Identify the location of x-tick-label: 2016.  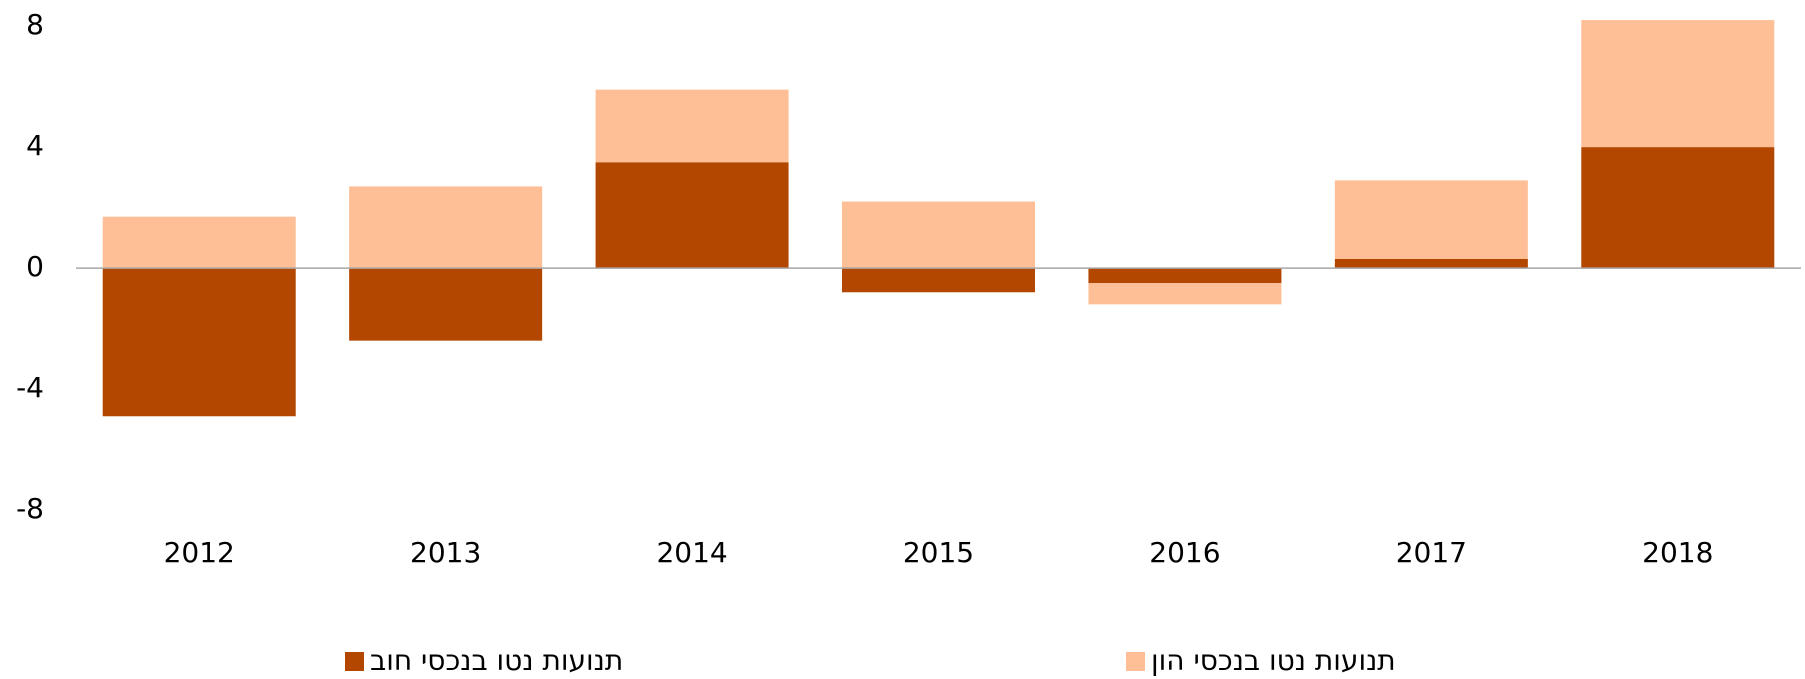
(1184, 552).